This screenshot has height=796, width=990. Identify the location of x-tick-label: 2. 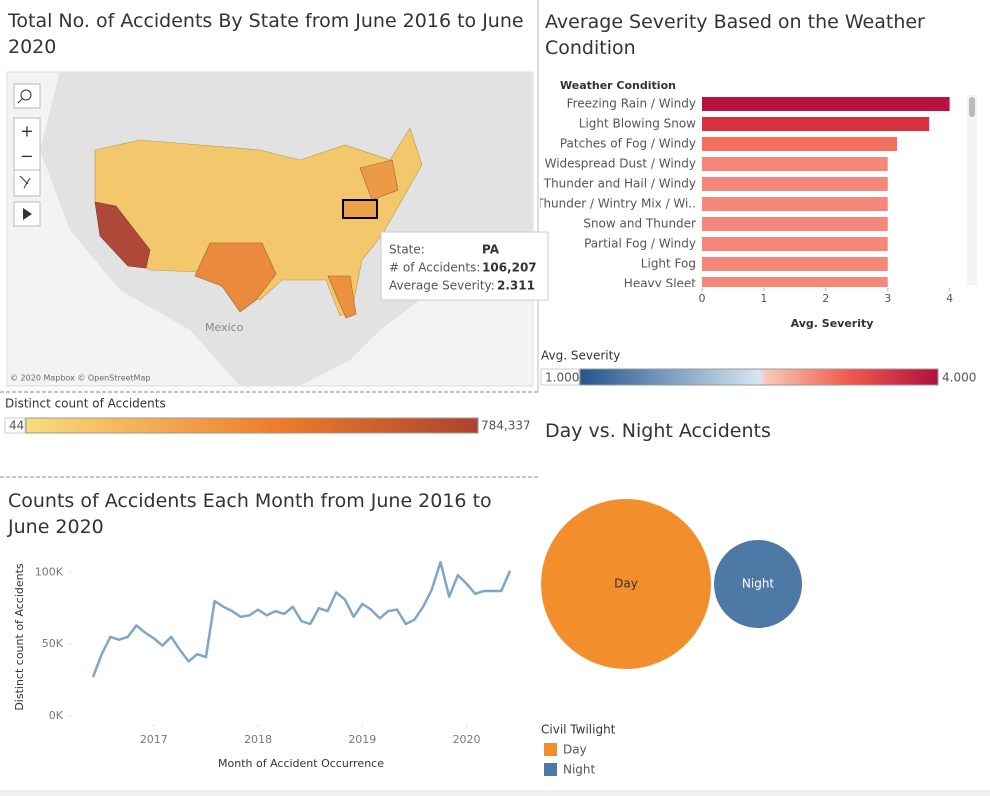
(825, 298).